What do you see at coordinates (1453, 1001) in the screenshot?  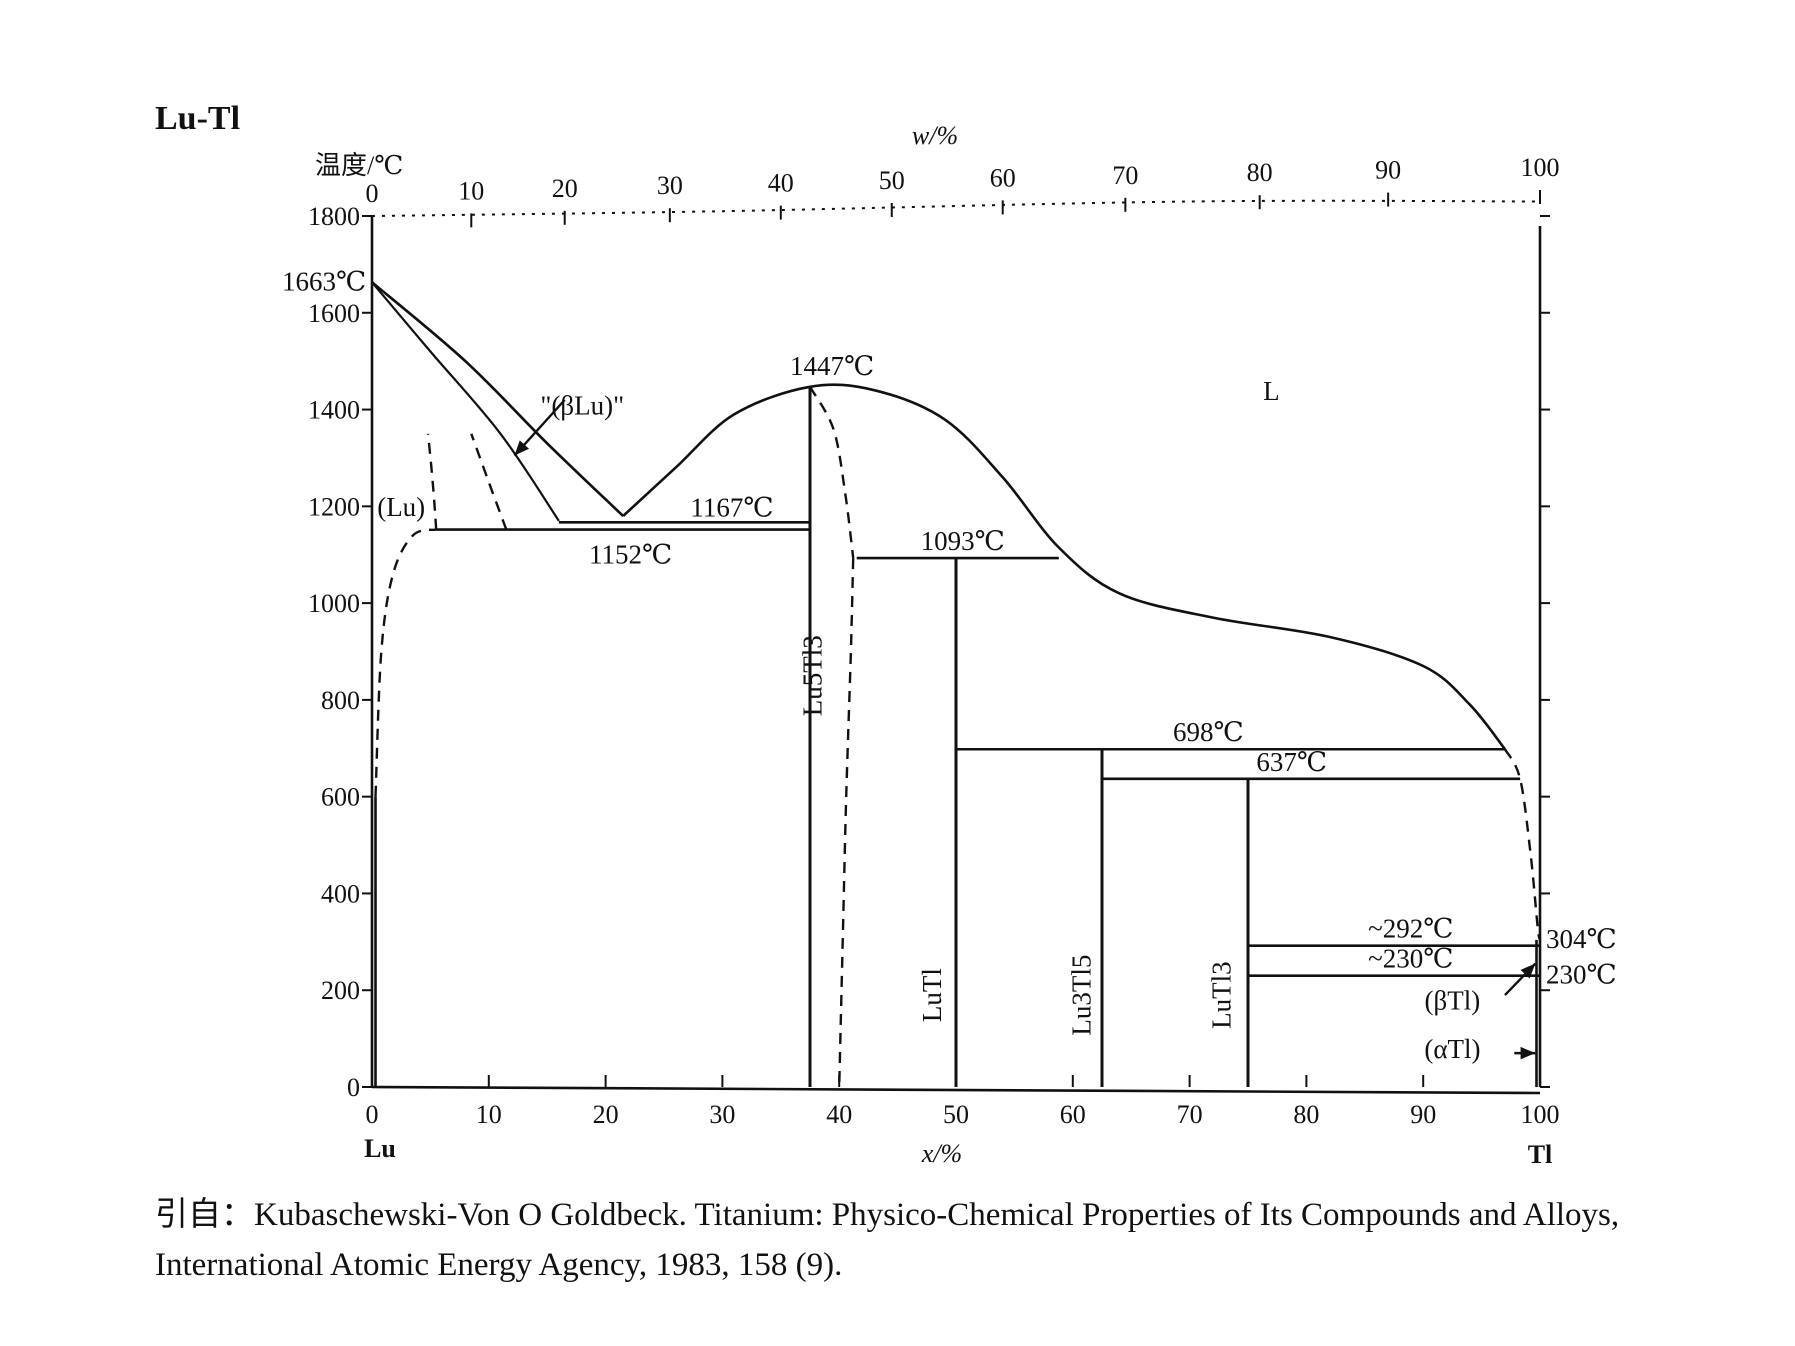 I see `phase-label: (βTl)` at bounding box center [1453, 1001].